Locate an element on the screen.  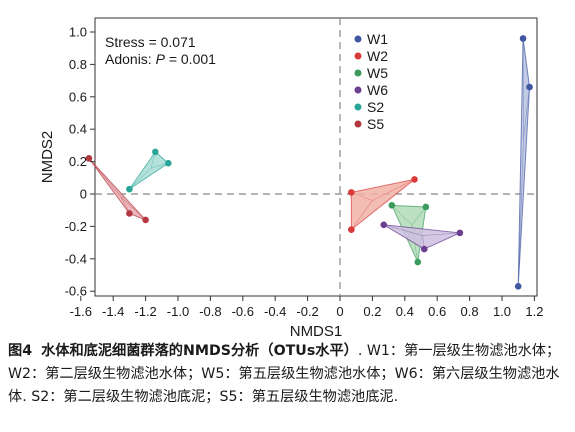
legend-label-s2: S2 is located at coordinates (375, 107).